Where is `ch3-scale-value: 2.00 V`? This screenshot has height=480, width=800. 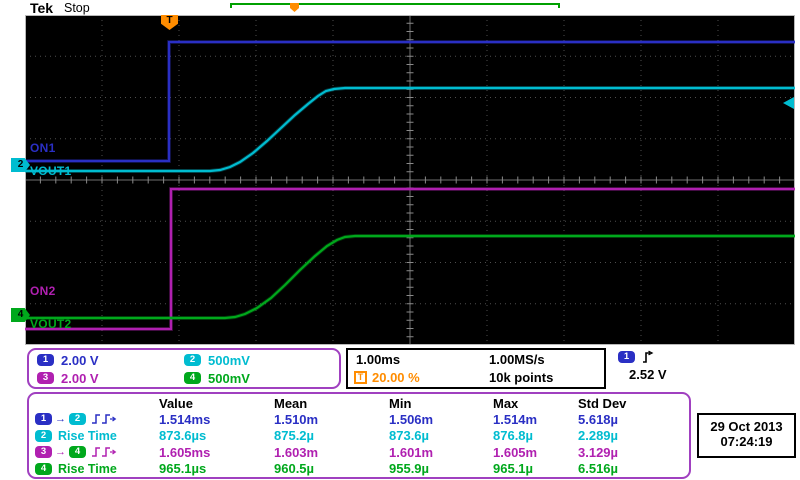 ch3-scale-value: 2.00 V is located at coordinates (80, 378).